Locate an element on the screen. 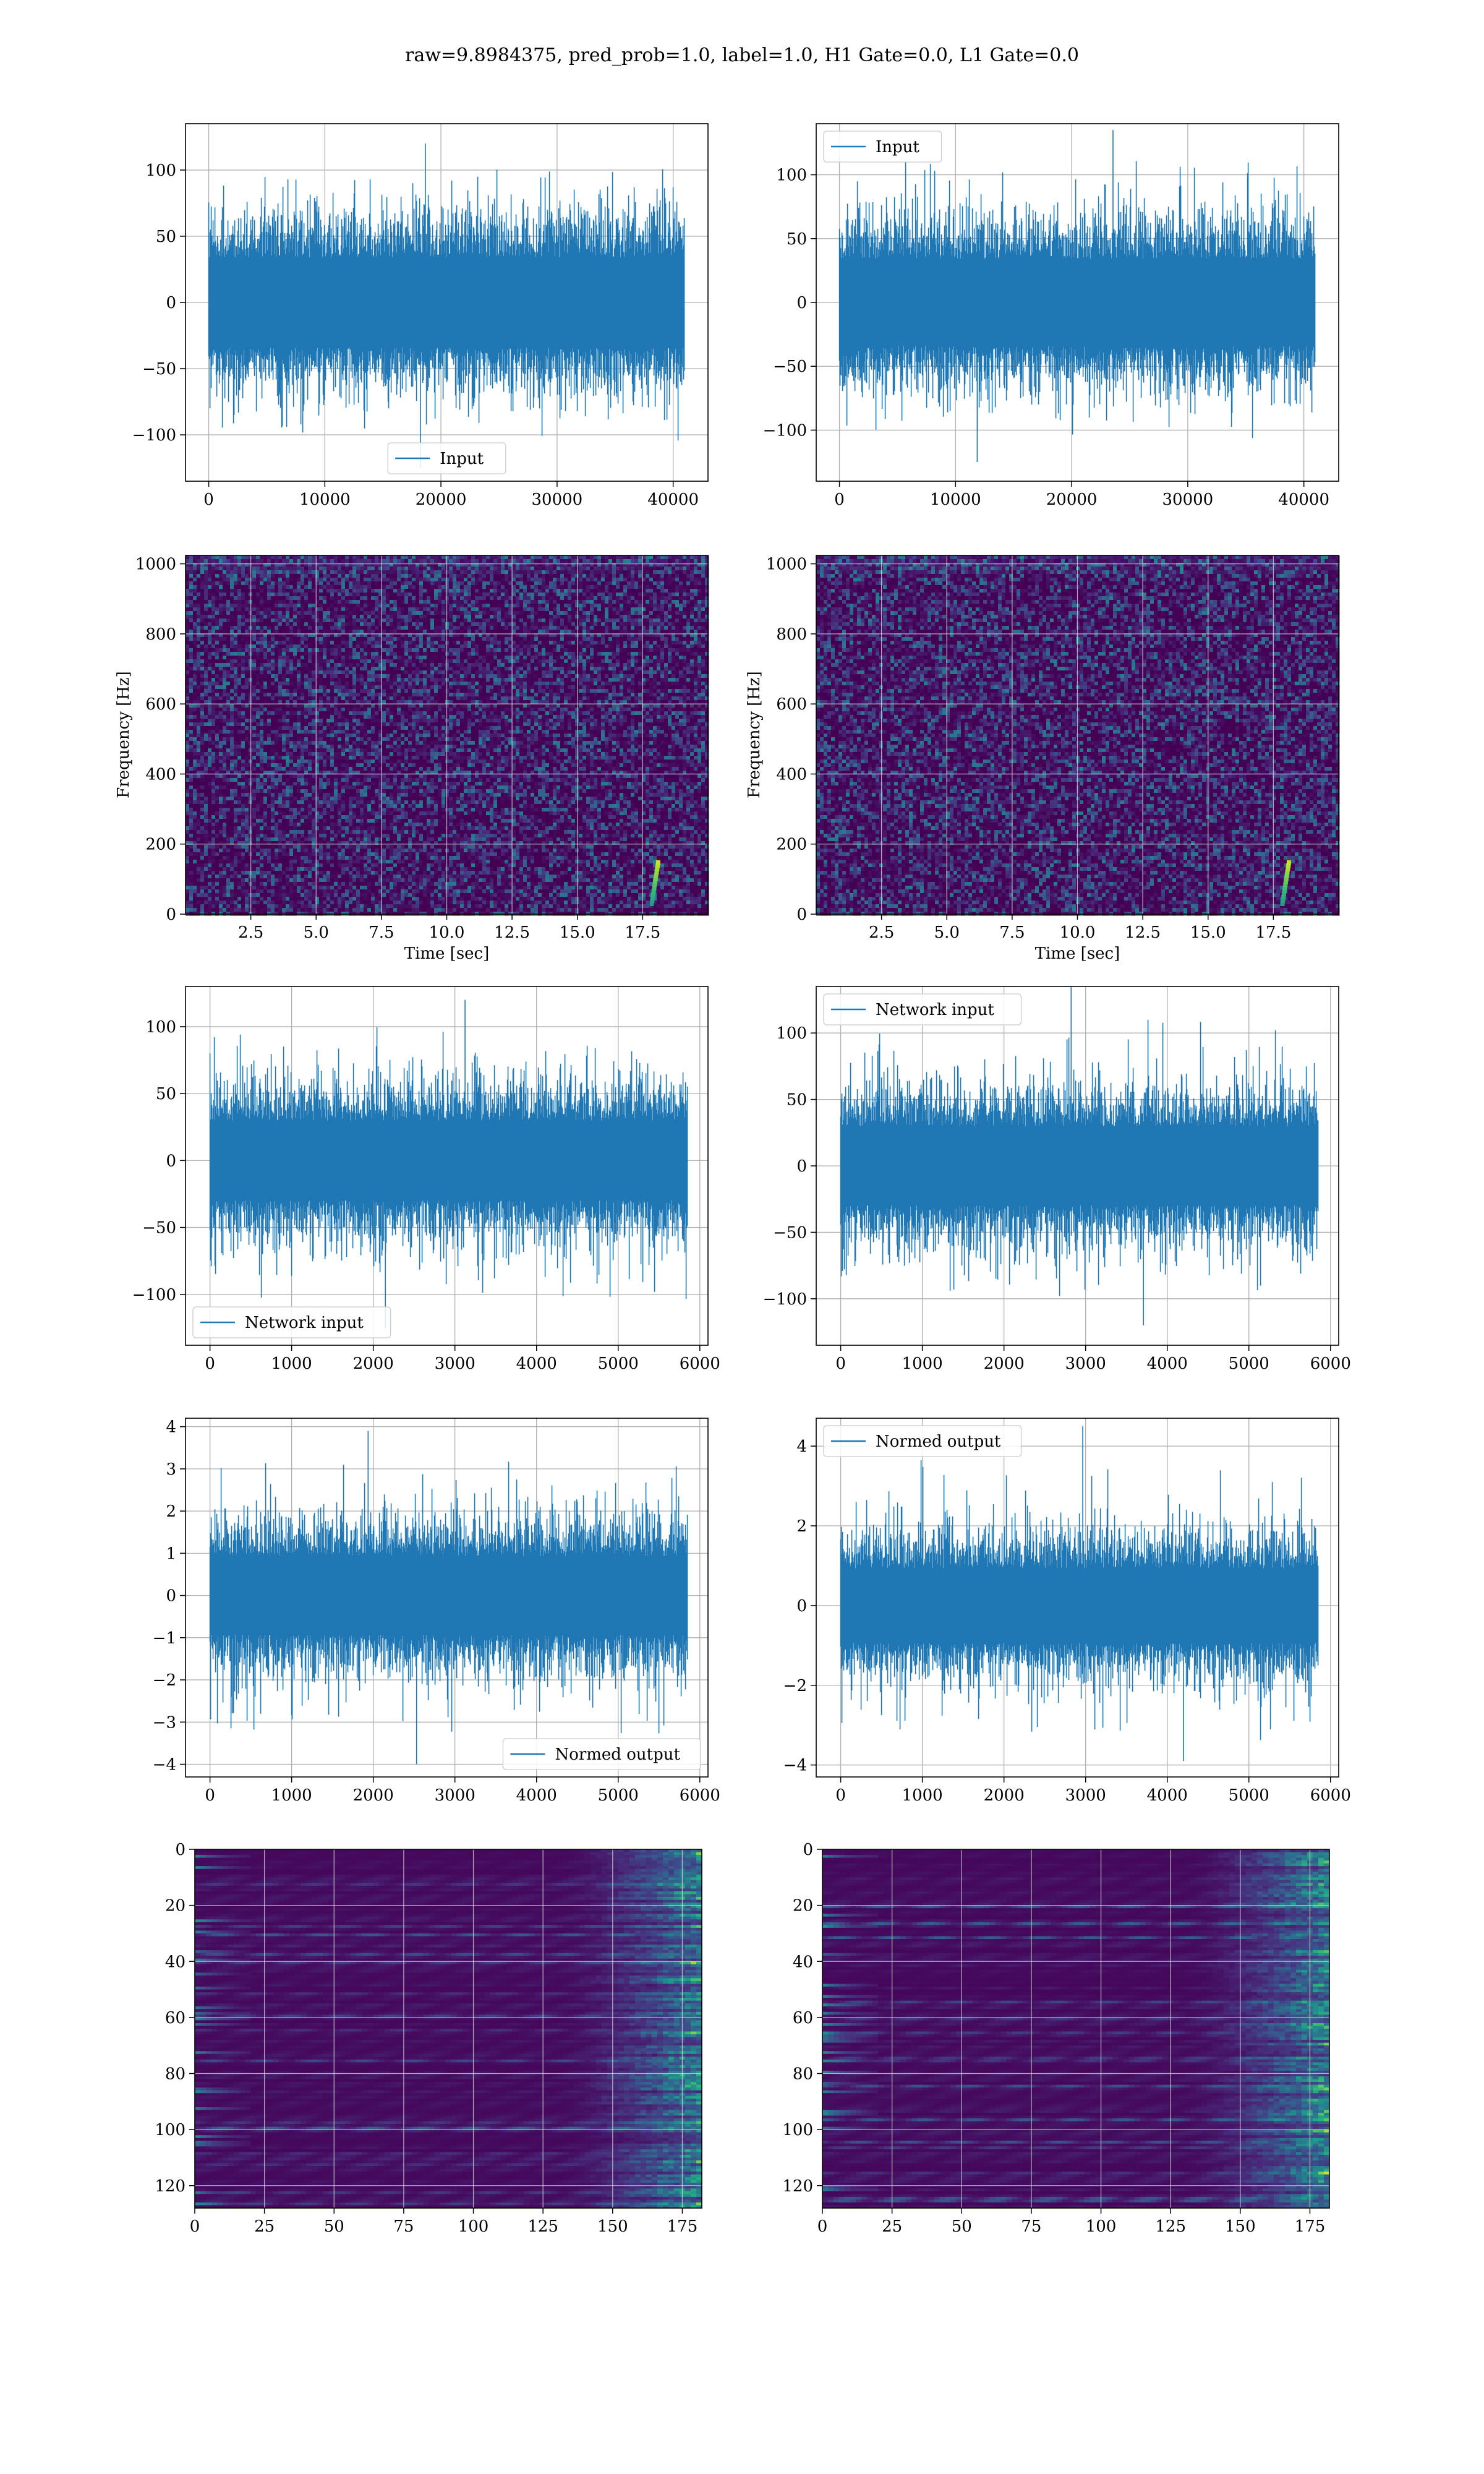  y-tick-label: 60 is located at coordinates (175, 2018).